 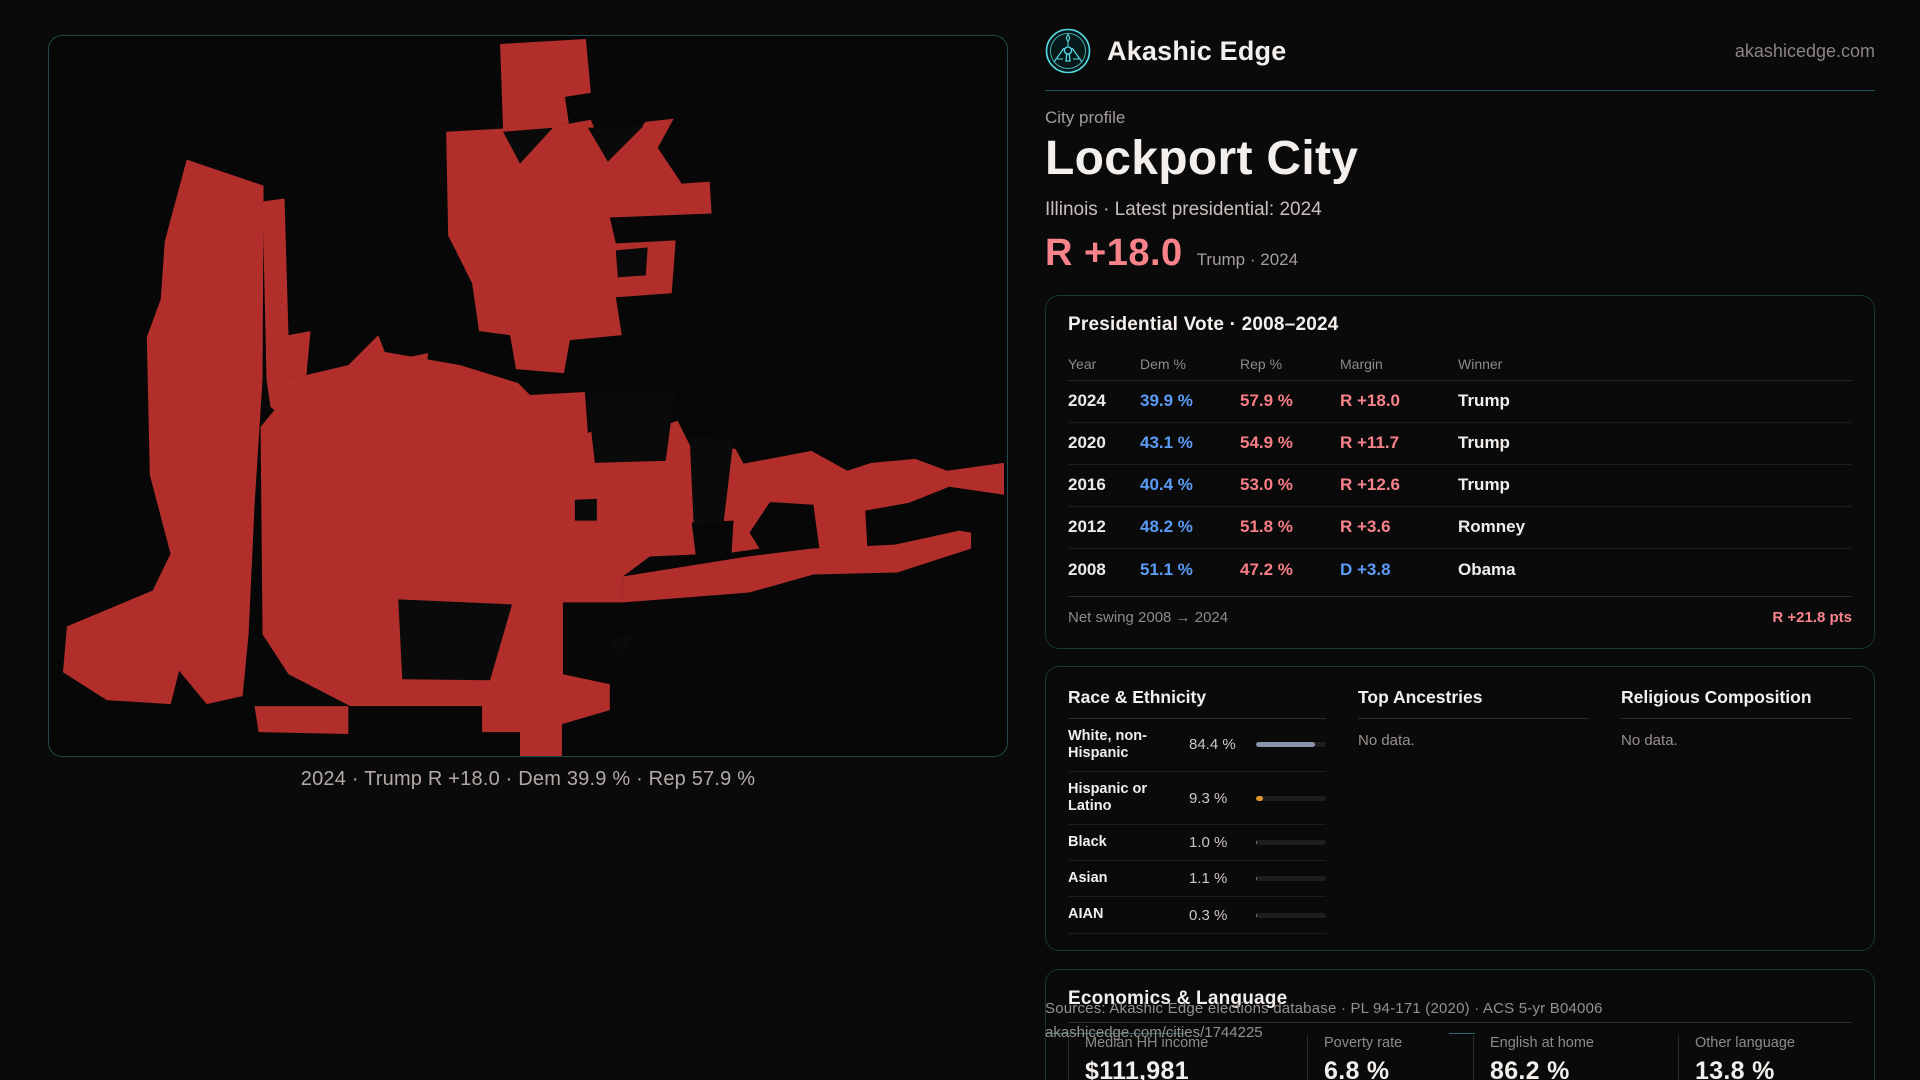 What do you see at coordinates (1812, 617) in the screenshot?
I see `net-swing-value: R +21.8 pts` at bounding box center [1812, 617].